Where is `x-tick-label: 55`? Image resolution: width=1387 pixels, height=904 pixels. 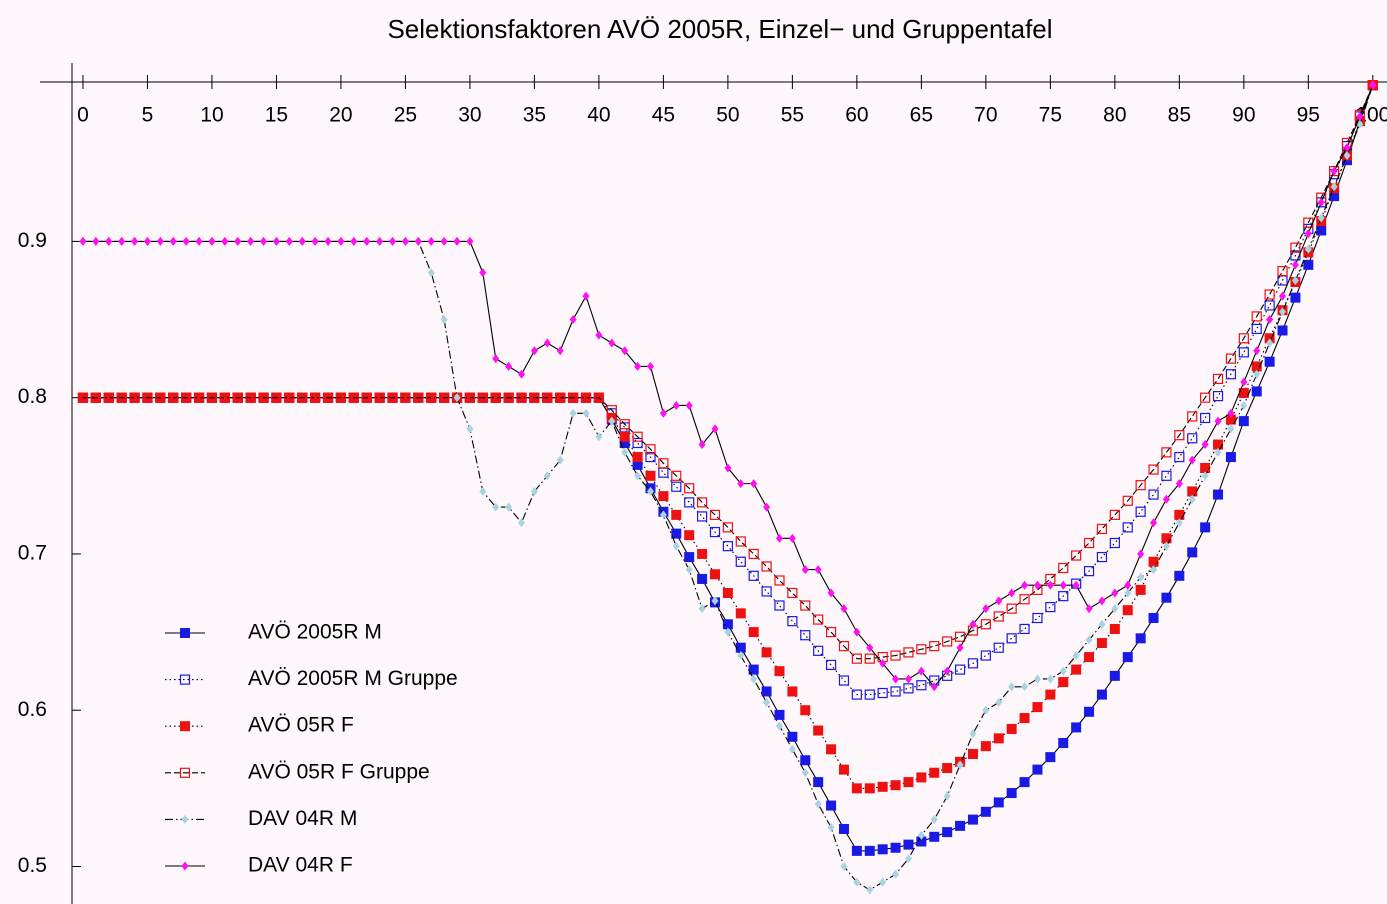 x-tick-label: 55 is located at coordinates (792, 115).